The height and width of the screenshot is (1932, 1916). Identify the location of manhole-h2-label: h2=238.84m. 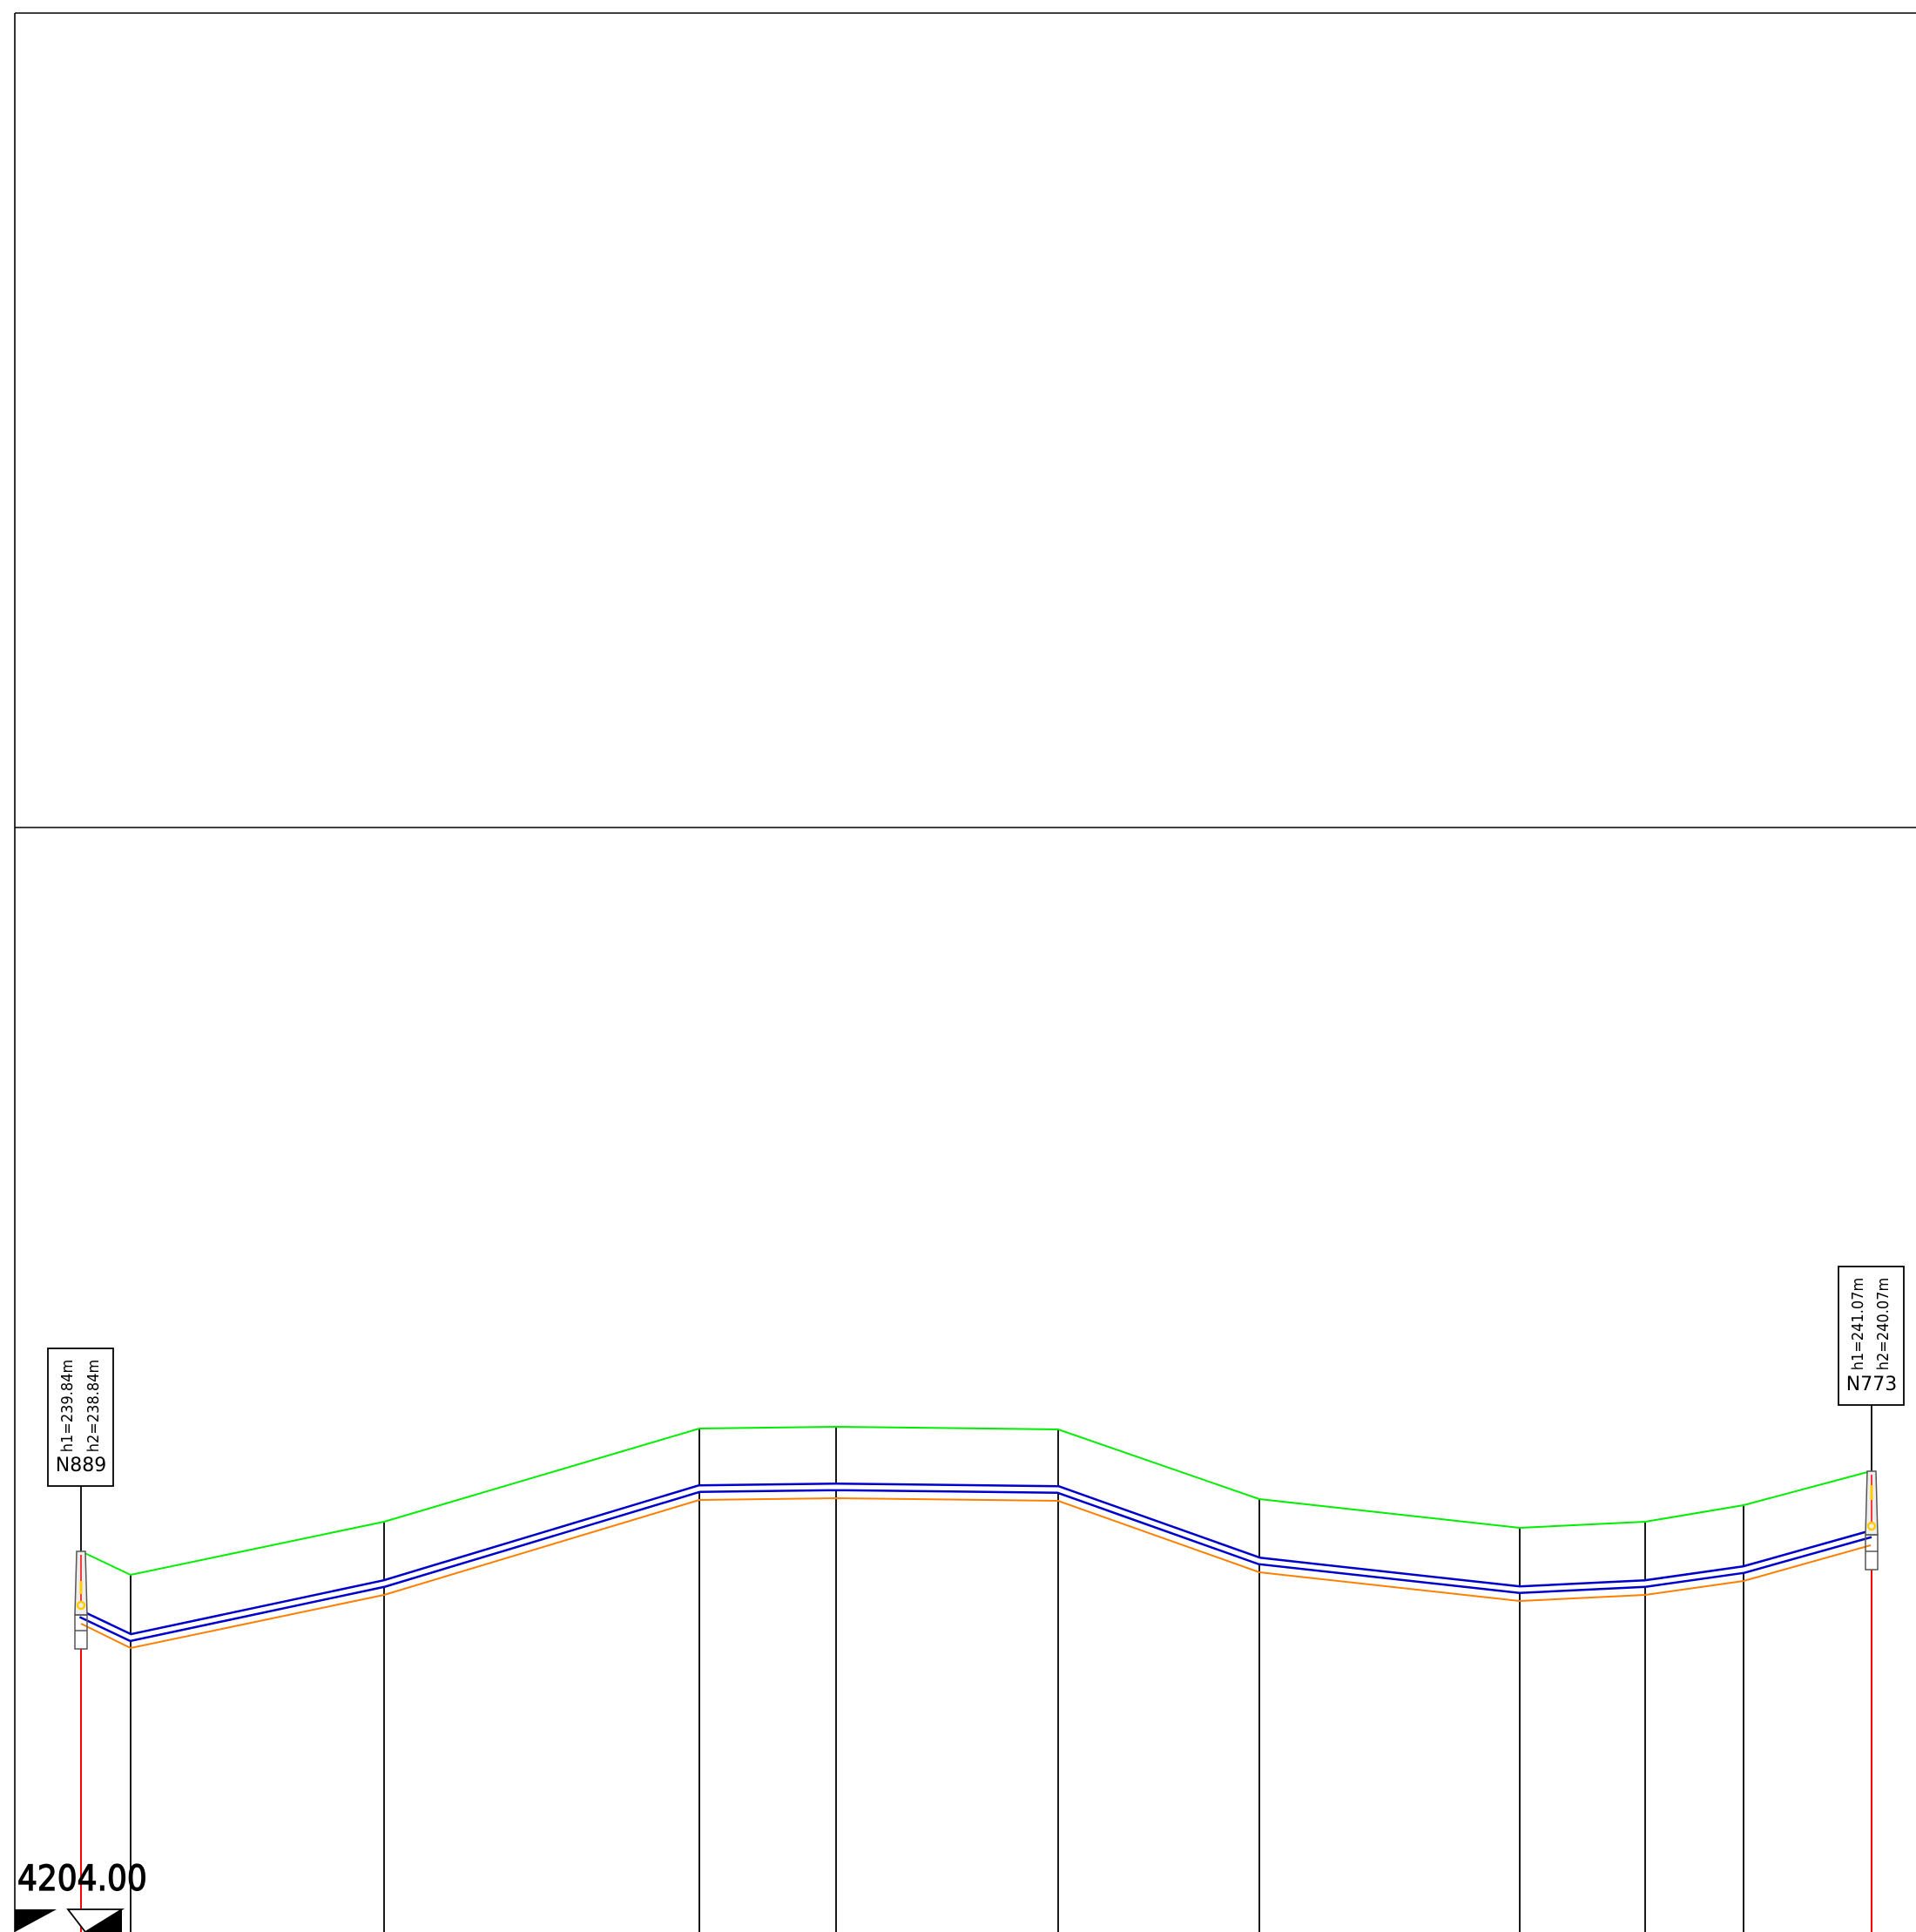
(93, 1406).